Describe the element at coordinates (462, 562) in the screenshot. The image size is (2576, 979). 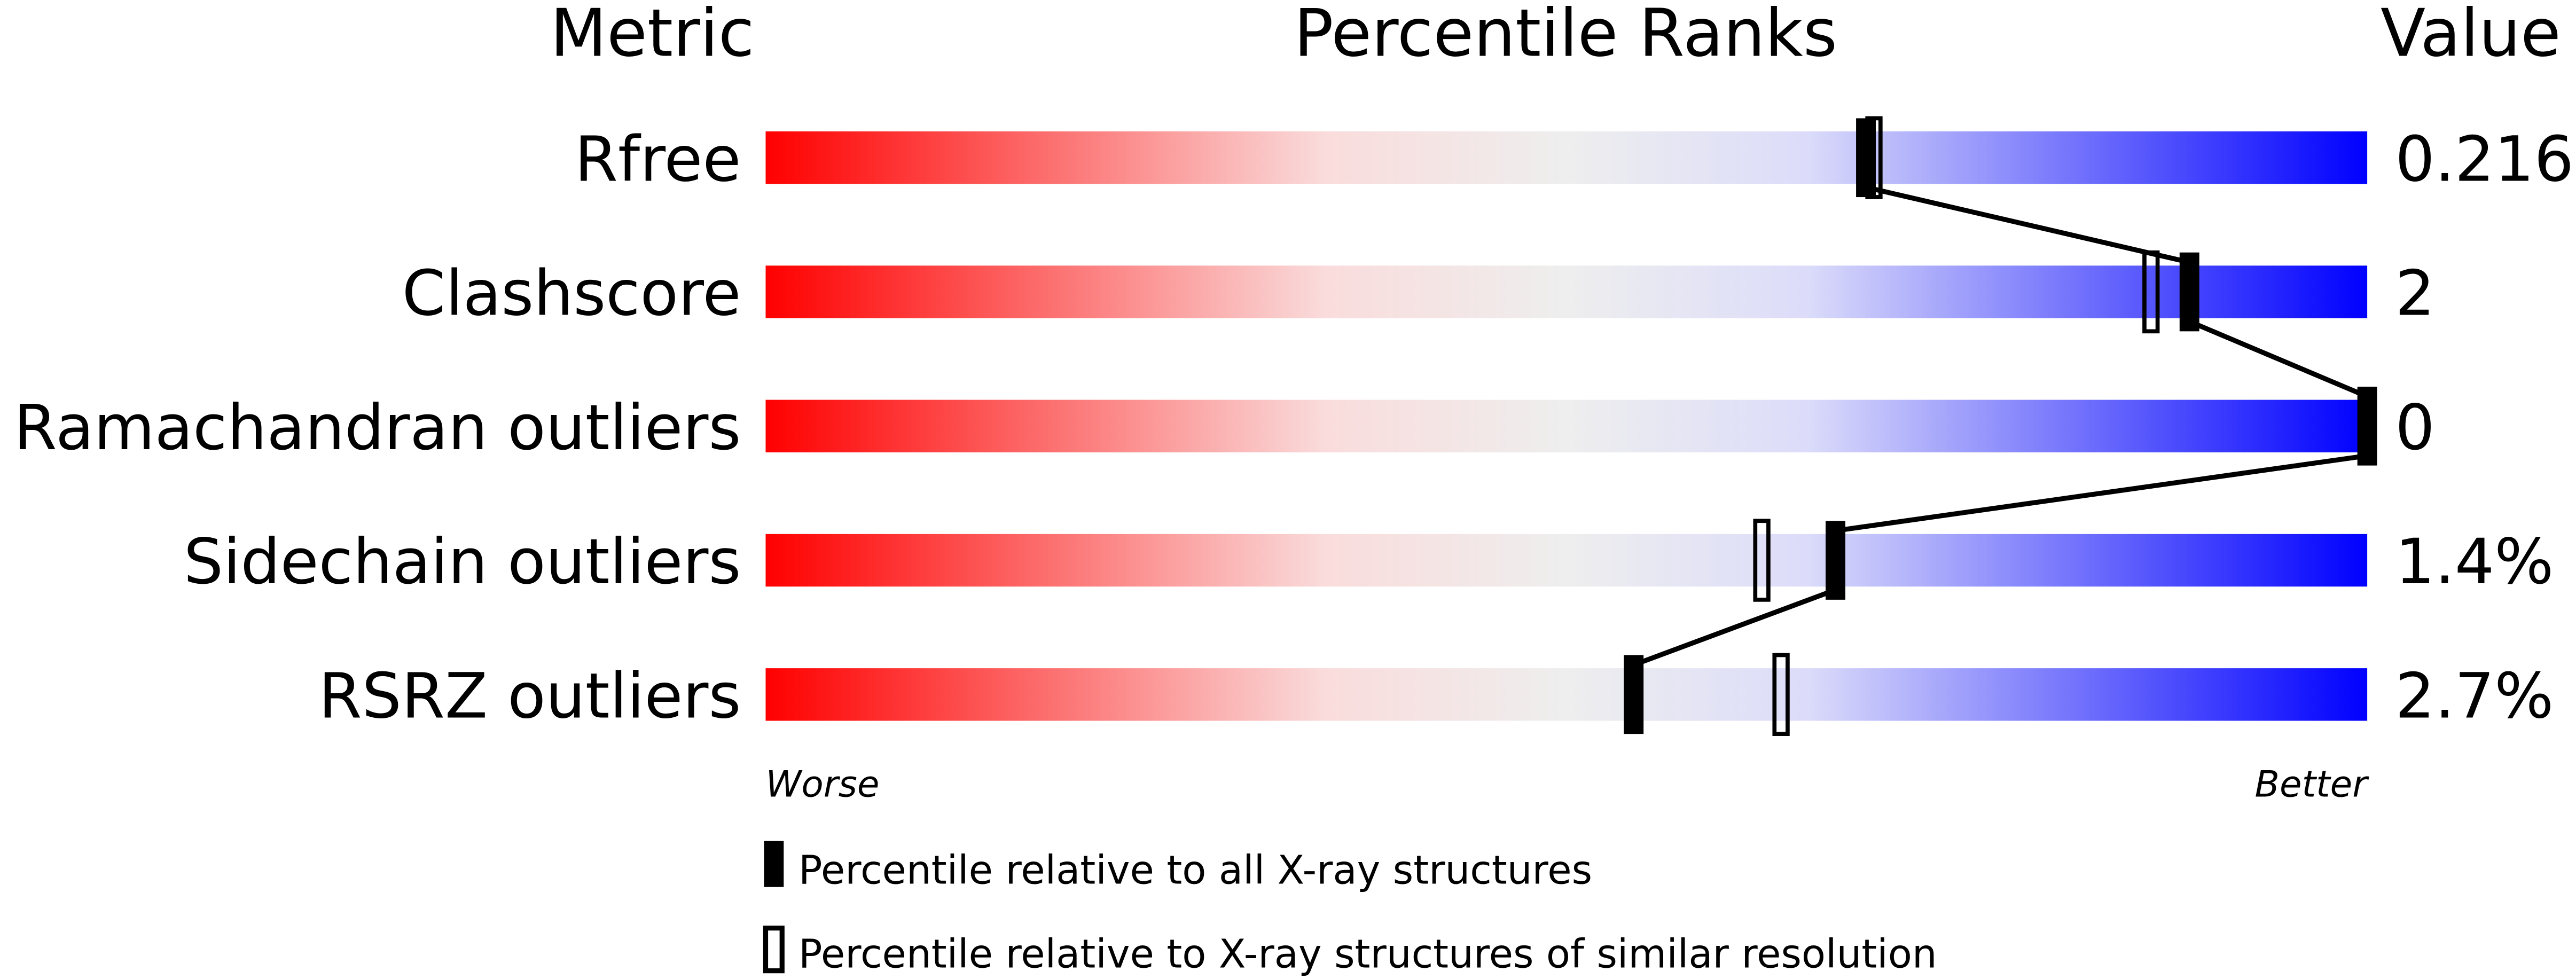
I see `metric-label: Sidechain outliers` at that location.